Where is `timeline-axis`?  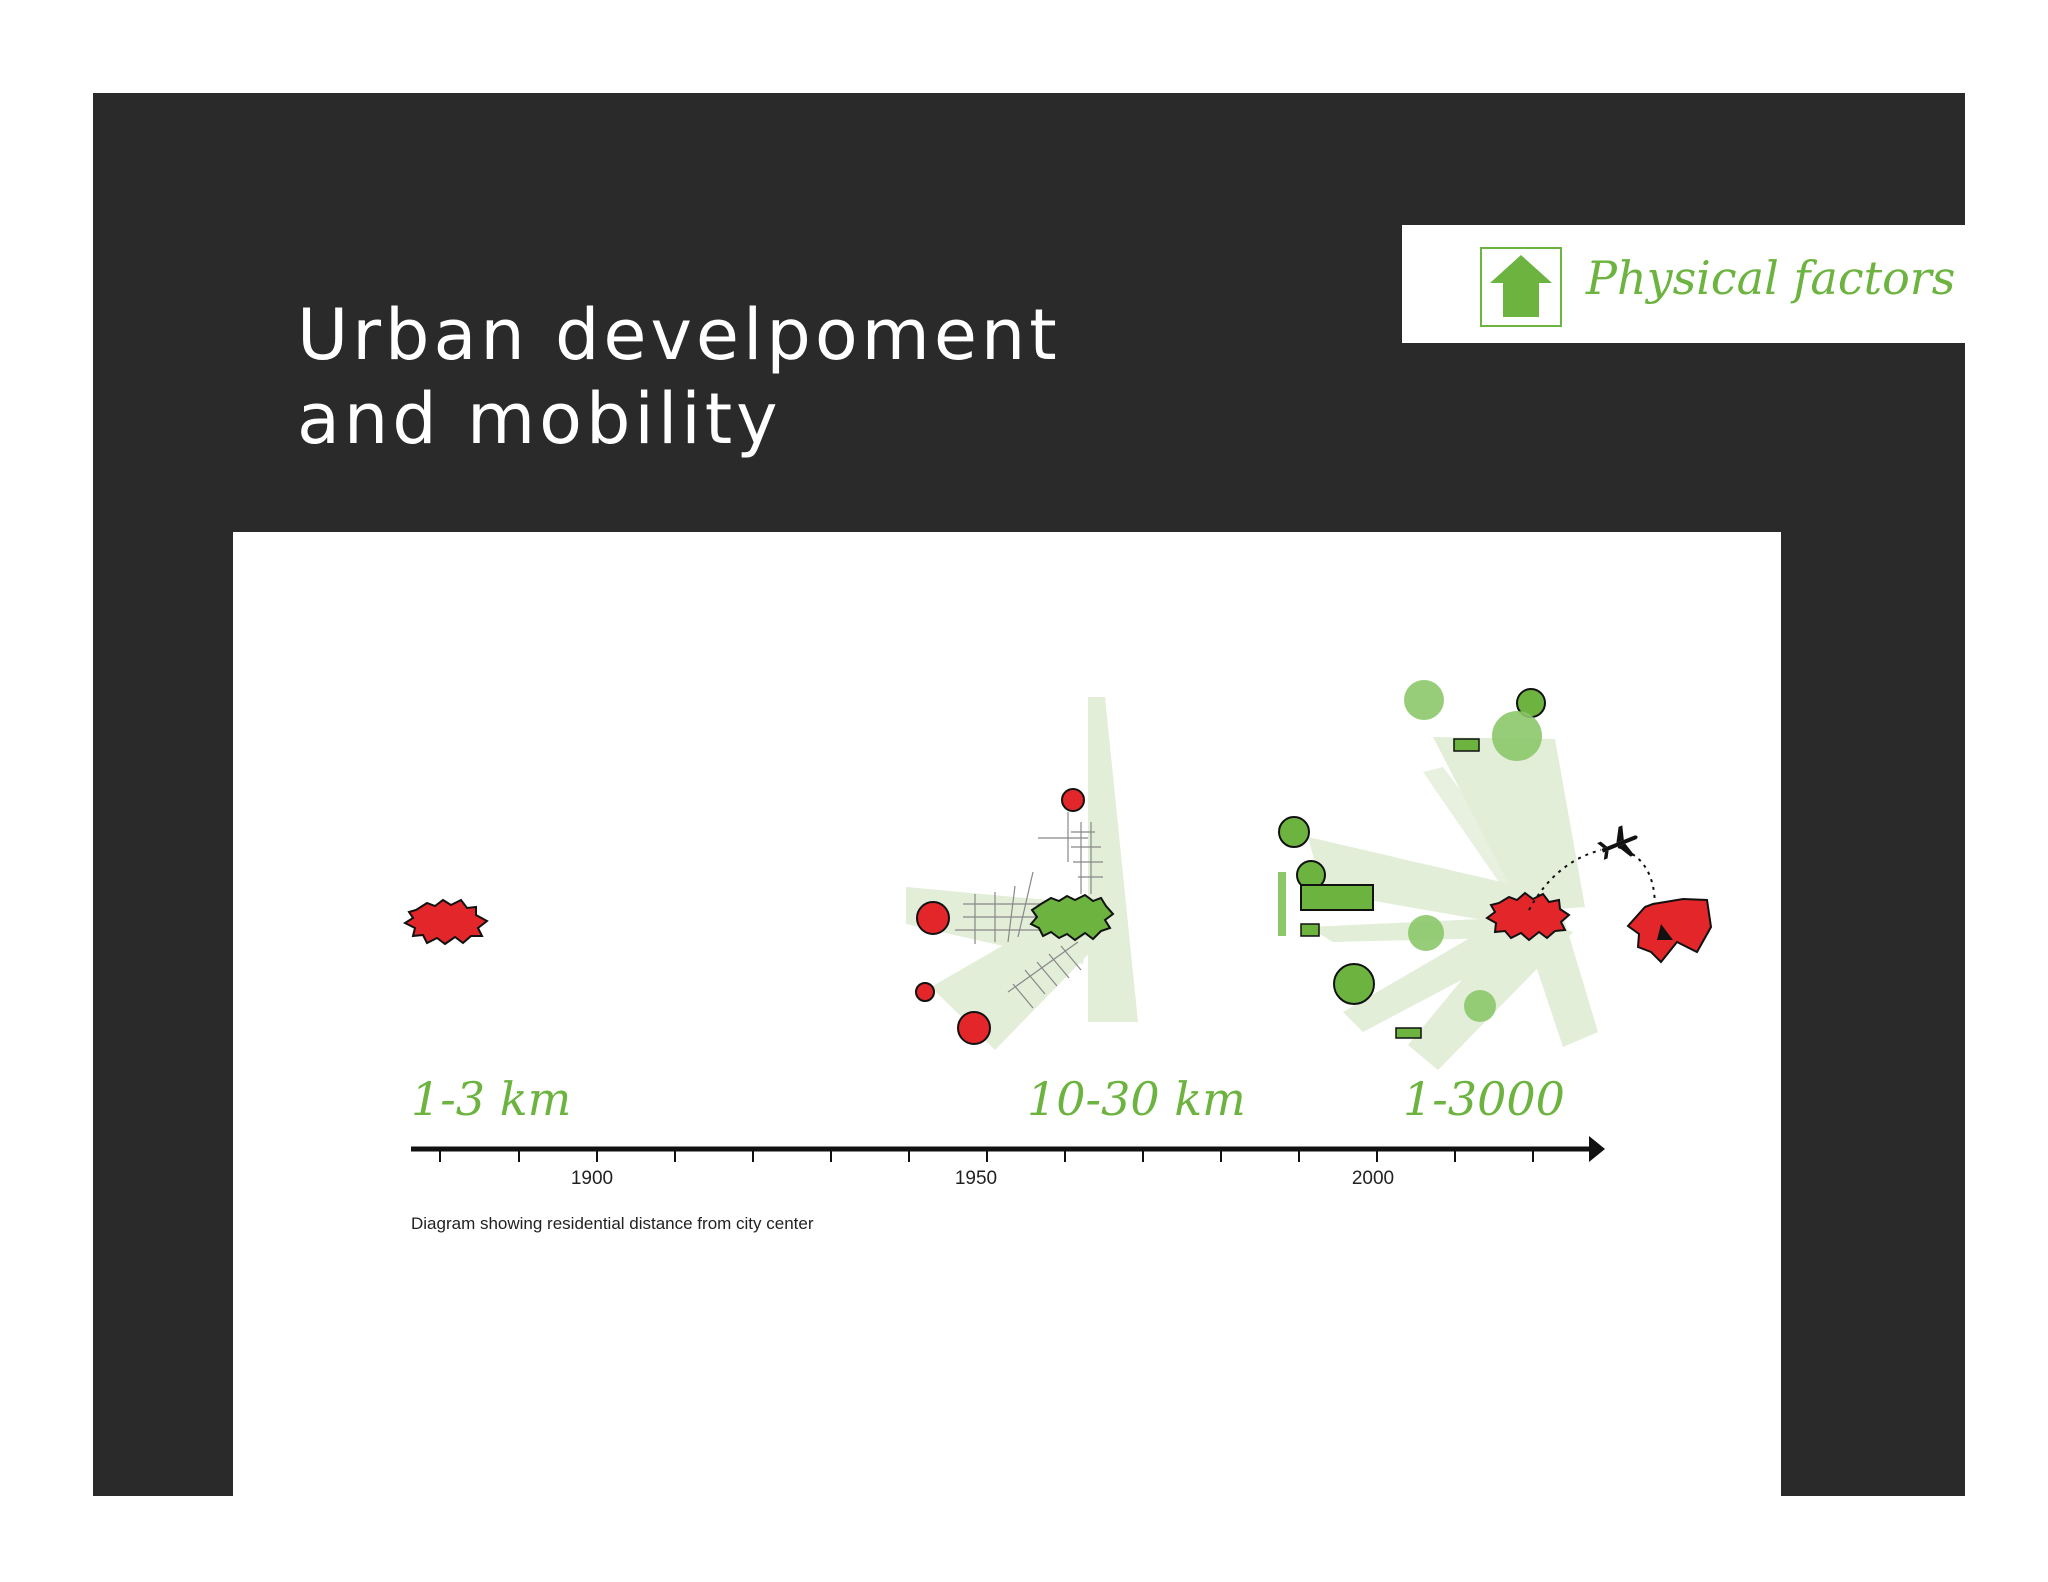 timeline-axis is located at coordinates (1008, 1149).